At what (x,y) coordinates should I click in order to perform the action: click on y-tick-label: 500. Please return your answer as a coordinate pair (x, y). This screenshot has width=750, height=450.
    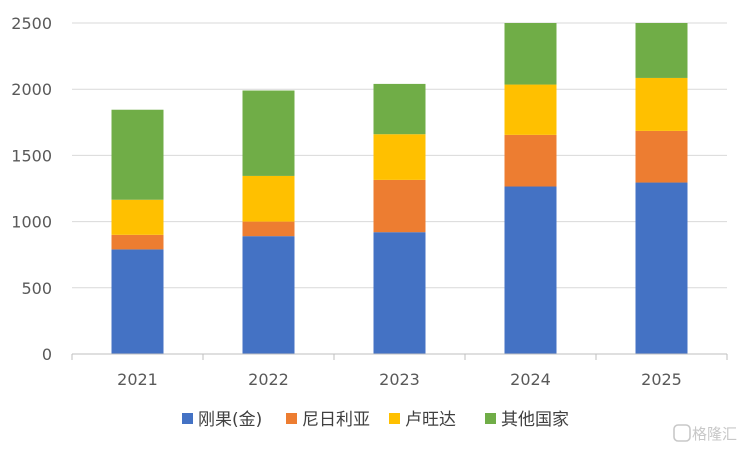
    Looking at the image, I should click on (36, 288).